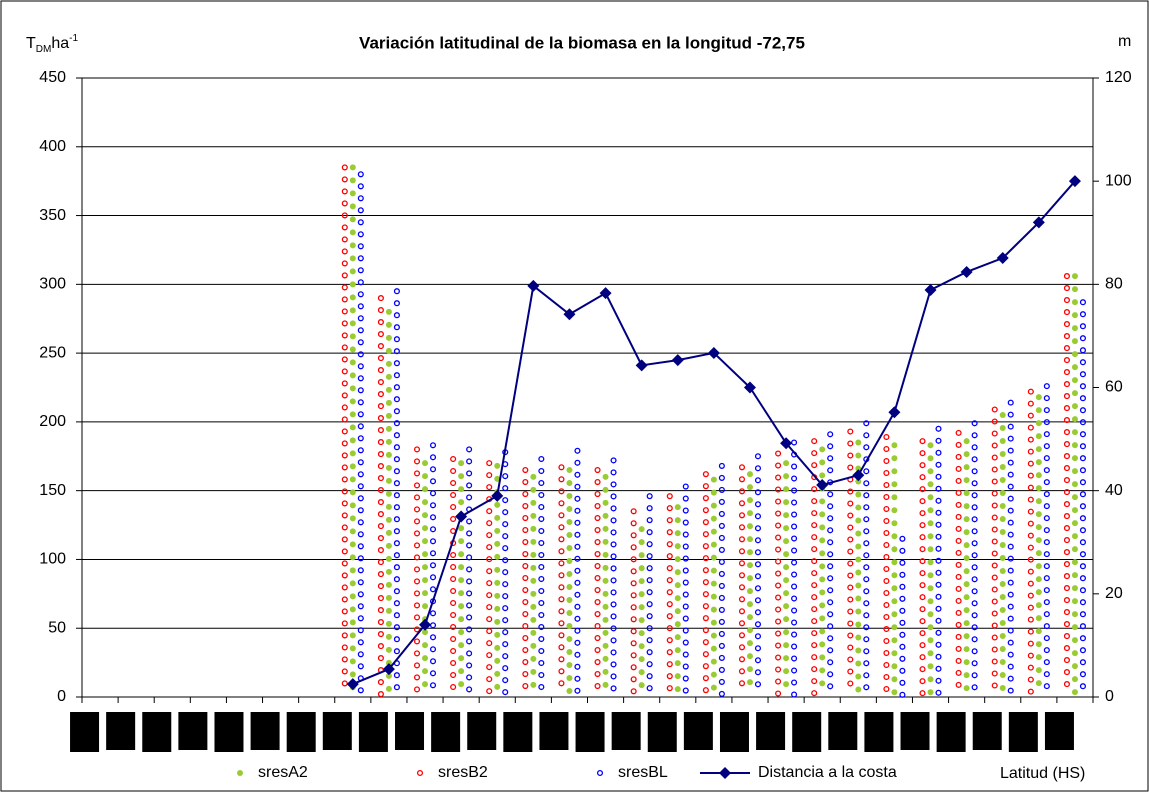 This screenshot has width=1149, height=797. Describe the element at coordinates (533, 285) in the screenshot. I see `line-marker` at that location.